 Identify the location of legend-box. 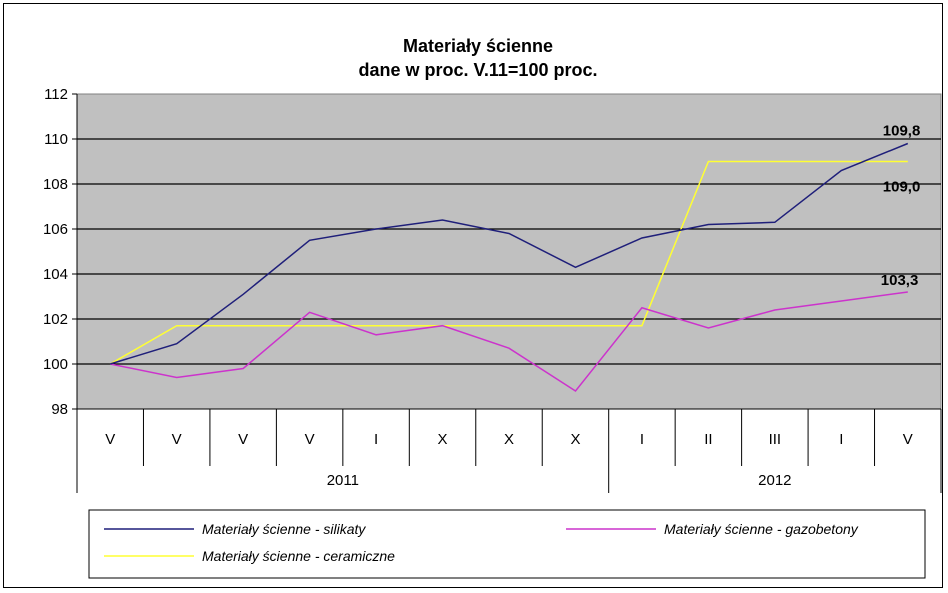
(507, 544).